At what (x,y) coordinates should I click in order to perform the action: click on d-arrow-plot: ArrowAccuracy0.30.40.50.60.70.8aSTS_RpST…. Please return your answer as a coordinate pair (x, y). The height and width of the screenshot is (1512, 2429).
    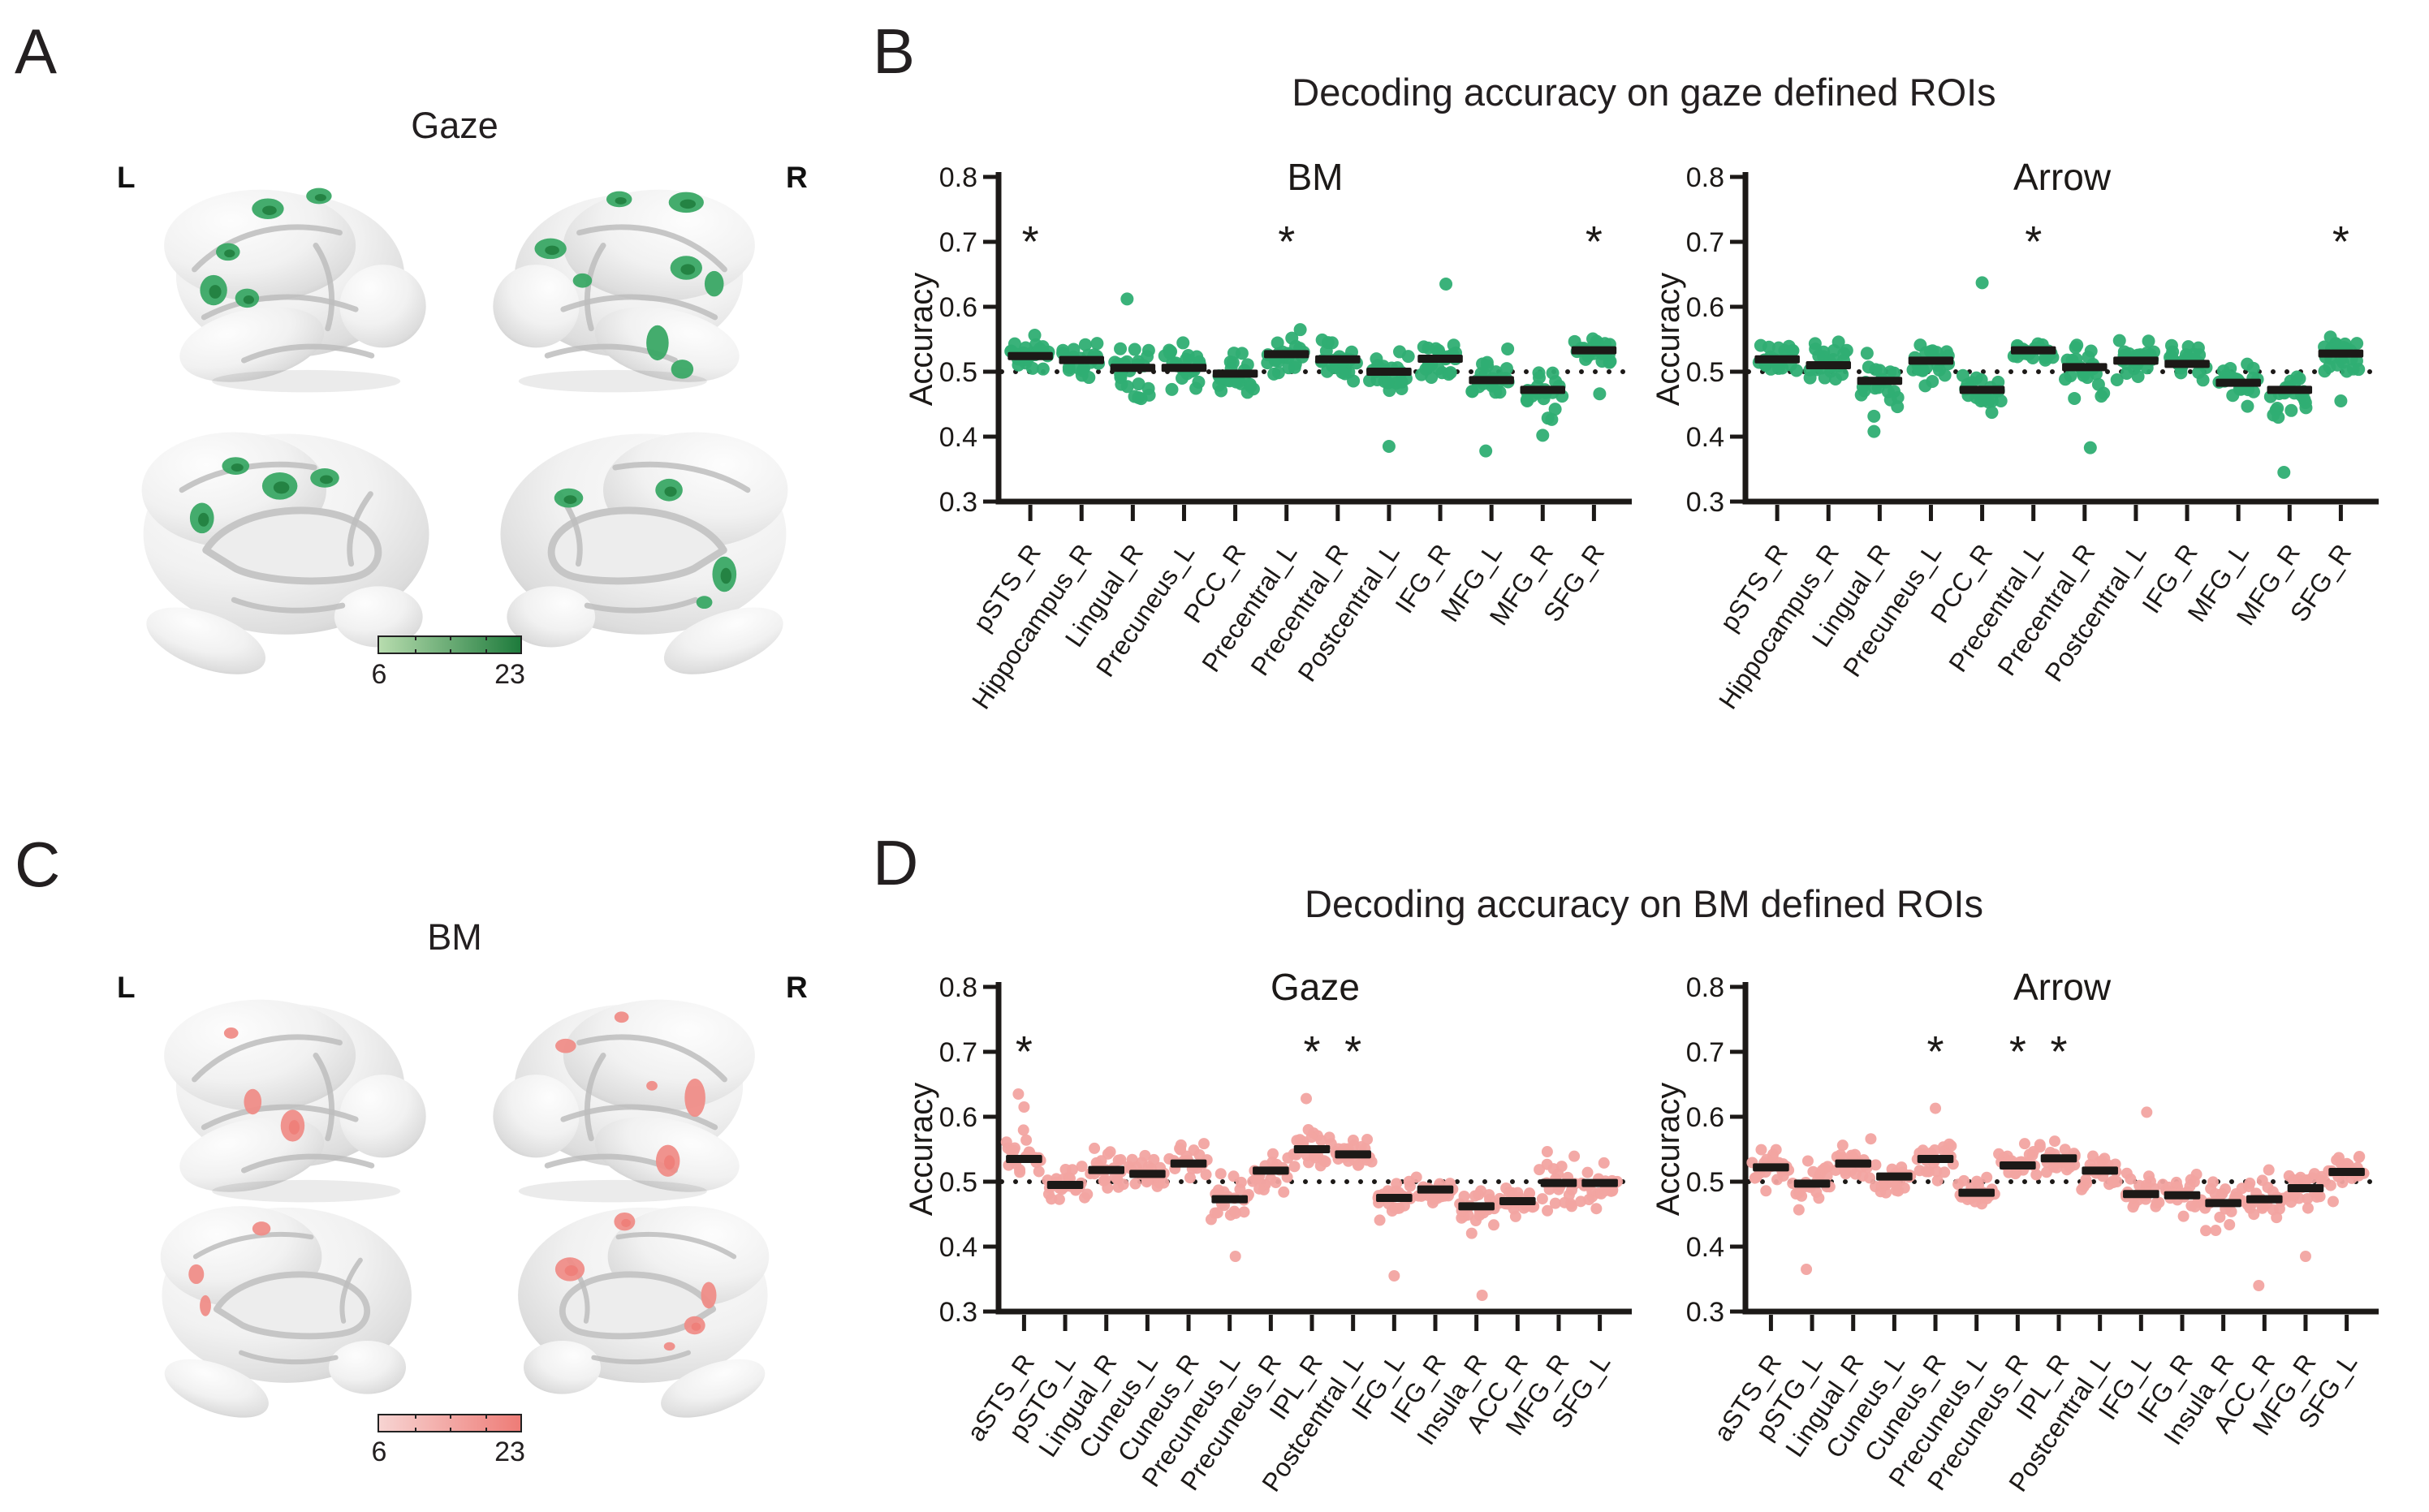
    Looking at the image, I should click on (2015, 1232).